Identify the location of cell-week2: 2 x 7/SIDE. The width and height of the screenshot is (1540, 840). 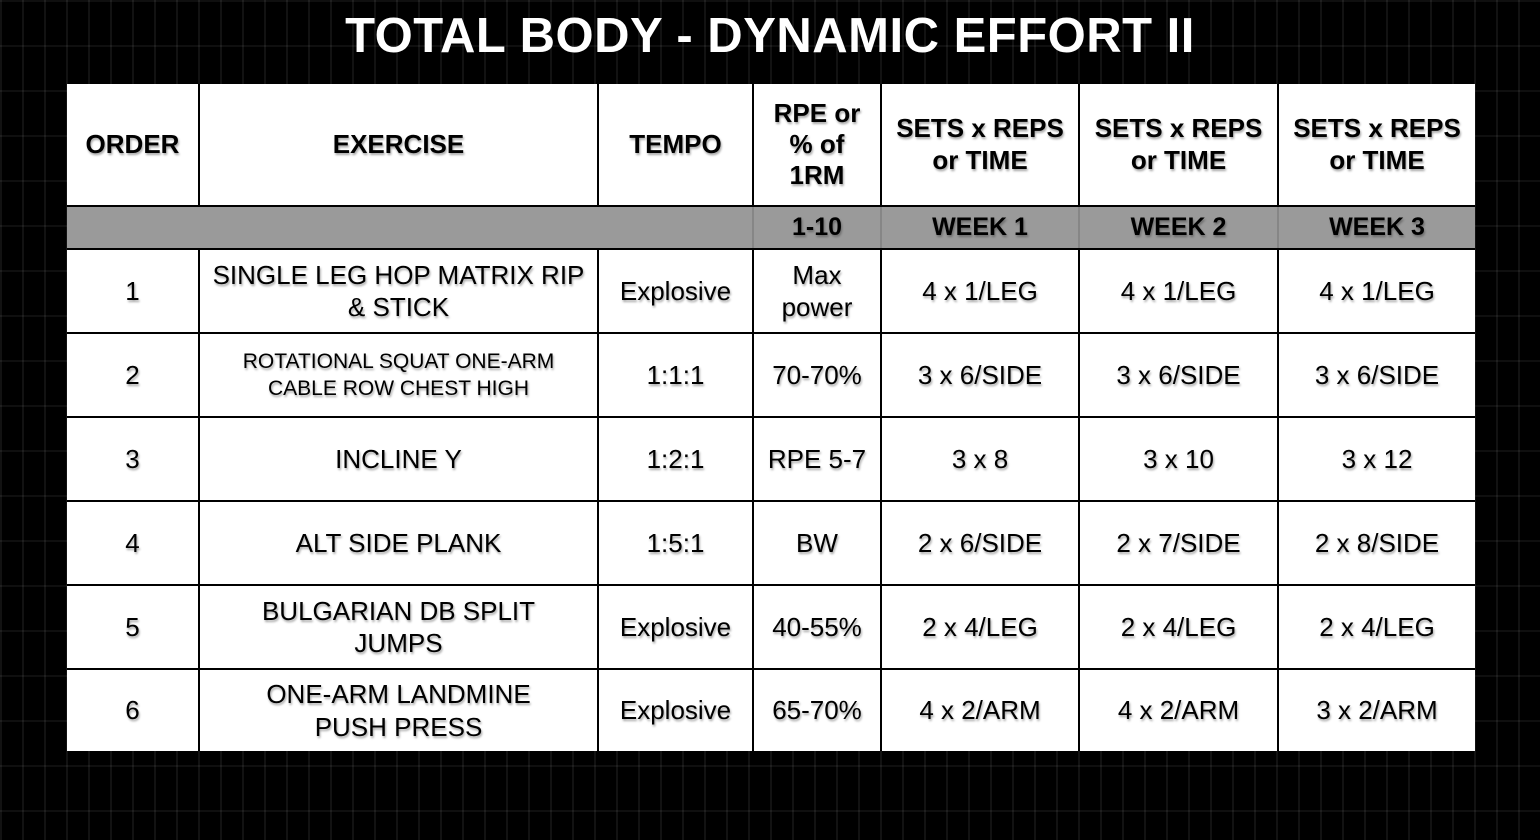
(1178, 543).